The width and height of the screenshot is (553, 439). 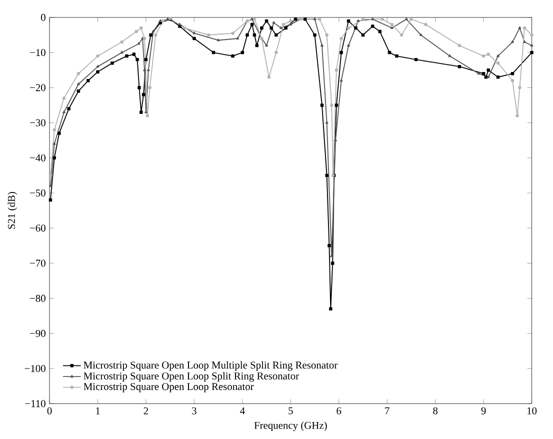 What do you see at coordinates (435, 411) in the screenshot?
I see `x-tick-label: 8` at bounding box center [435, 411].